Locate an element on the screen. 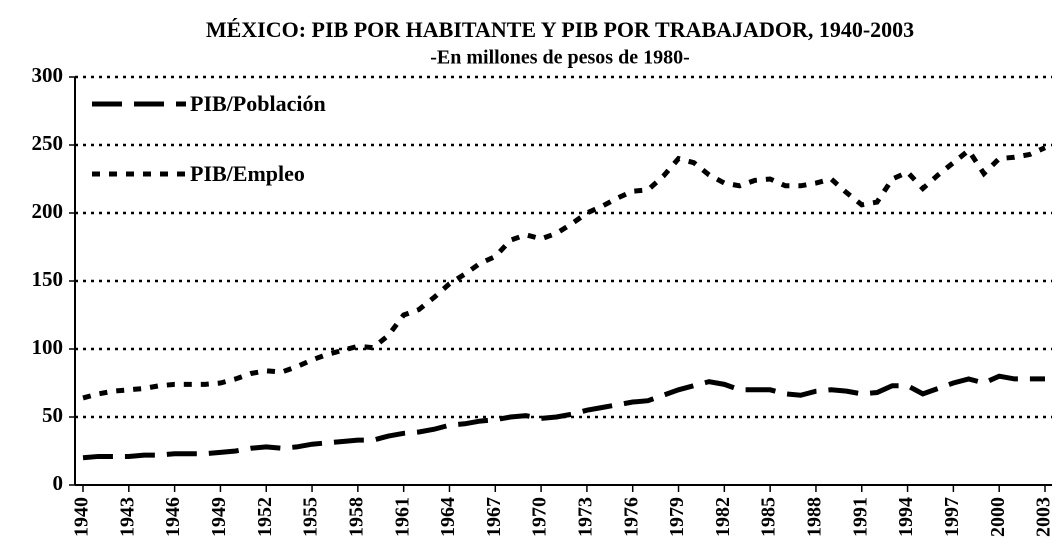 The height and width of the screenshot is (559, 1060). x-tick-label: 1997 is located at coordinates (952, 517).